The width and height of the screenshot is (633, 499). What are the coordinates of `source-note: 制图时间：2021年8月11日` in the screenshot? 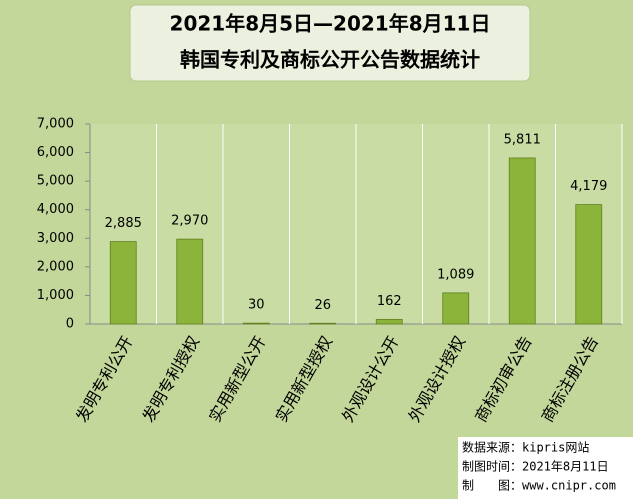 It's located at (535, 467).